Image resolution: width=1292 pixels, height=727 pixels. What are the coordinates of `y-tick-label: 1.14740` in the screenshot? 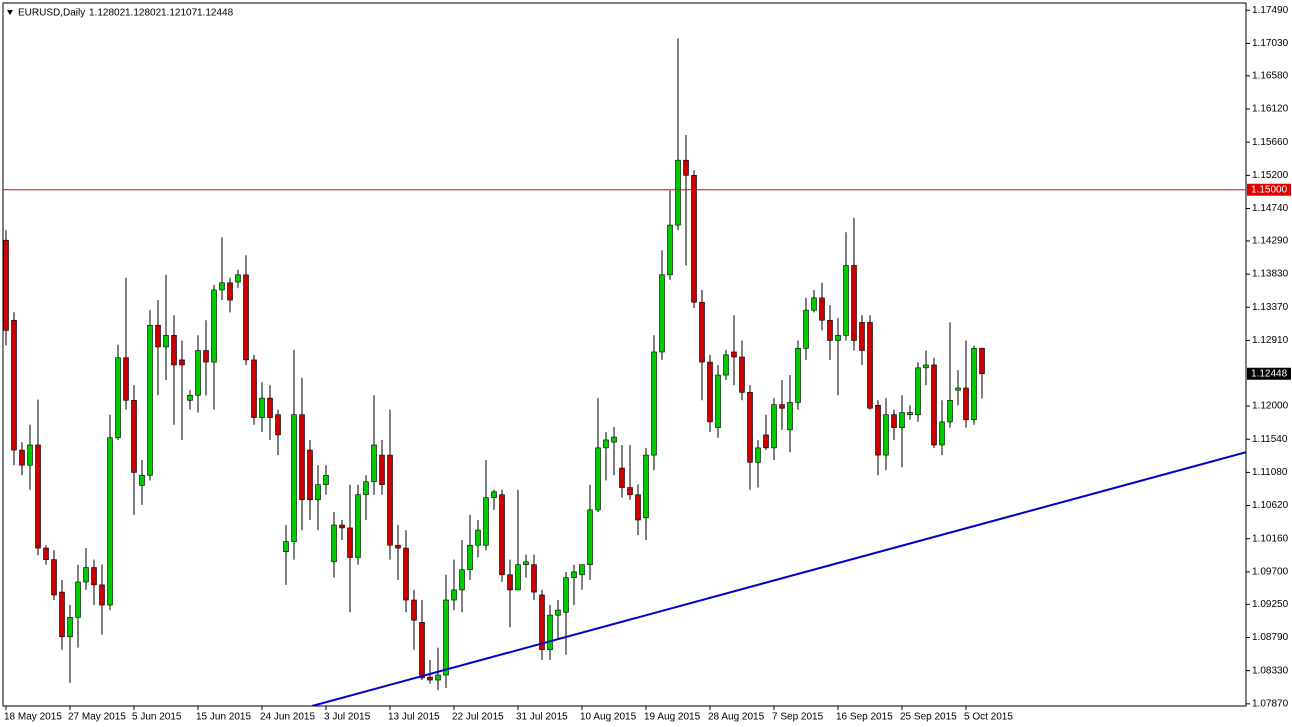 It's located at (1270, 208).